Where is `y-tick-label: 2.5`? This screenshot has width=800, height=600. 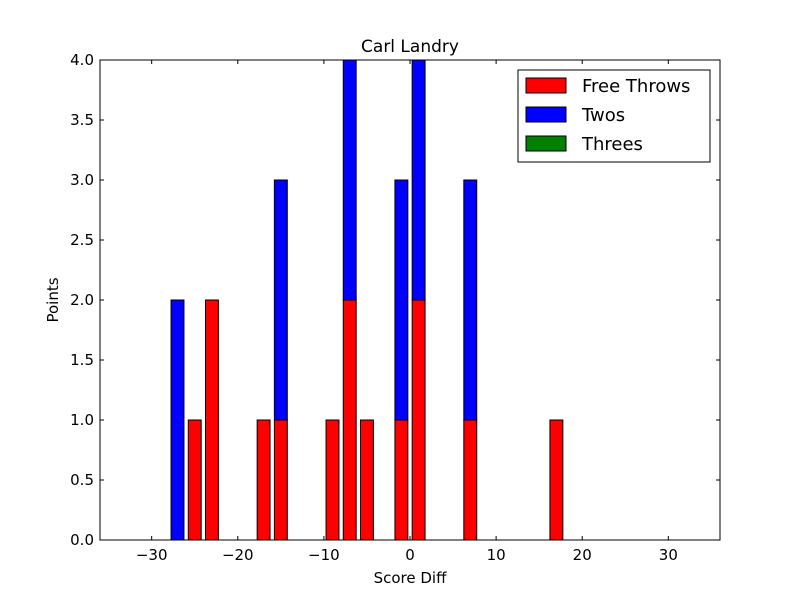 y-tick-label: 2.5 is located at coordinates (82, 240).